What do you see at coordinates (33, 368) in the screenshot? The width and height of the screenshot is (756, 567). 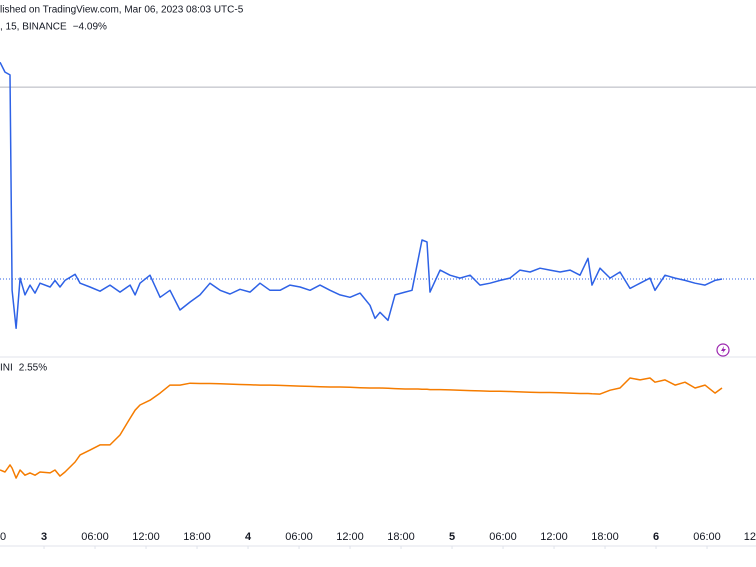 I see `legend-value: 2.55%` at bounding box center [33, 368].